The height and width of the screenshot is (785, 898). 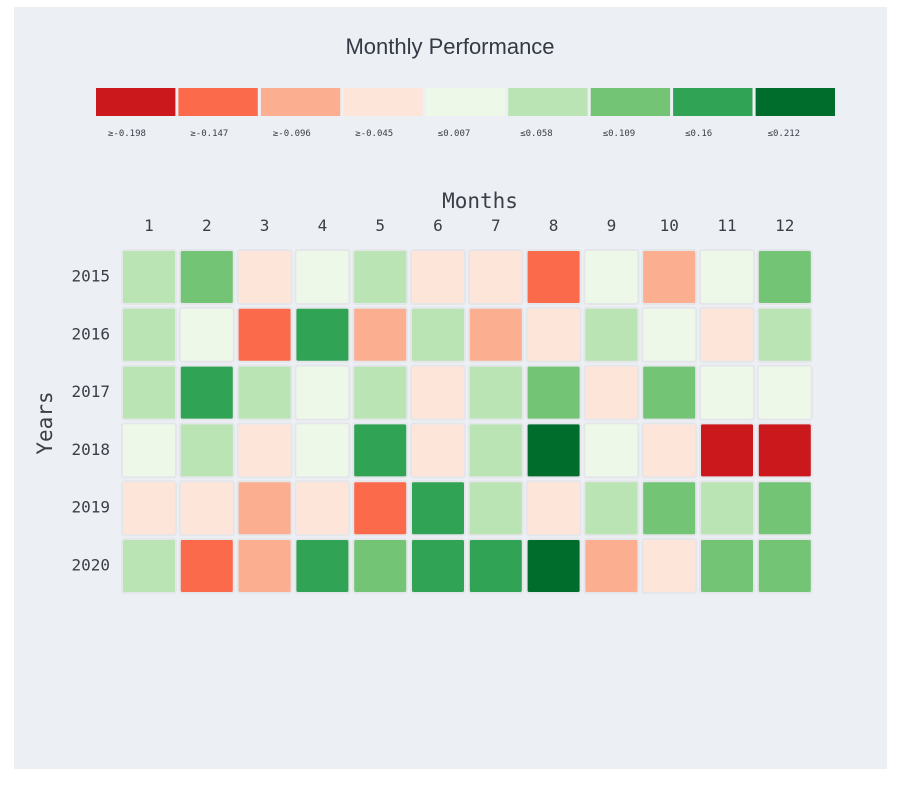 What do you see at coordinates (265, 225) in the screenshot?
I see `x-tick-label: 3` at bounding box center [265, 225].